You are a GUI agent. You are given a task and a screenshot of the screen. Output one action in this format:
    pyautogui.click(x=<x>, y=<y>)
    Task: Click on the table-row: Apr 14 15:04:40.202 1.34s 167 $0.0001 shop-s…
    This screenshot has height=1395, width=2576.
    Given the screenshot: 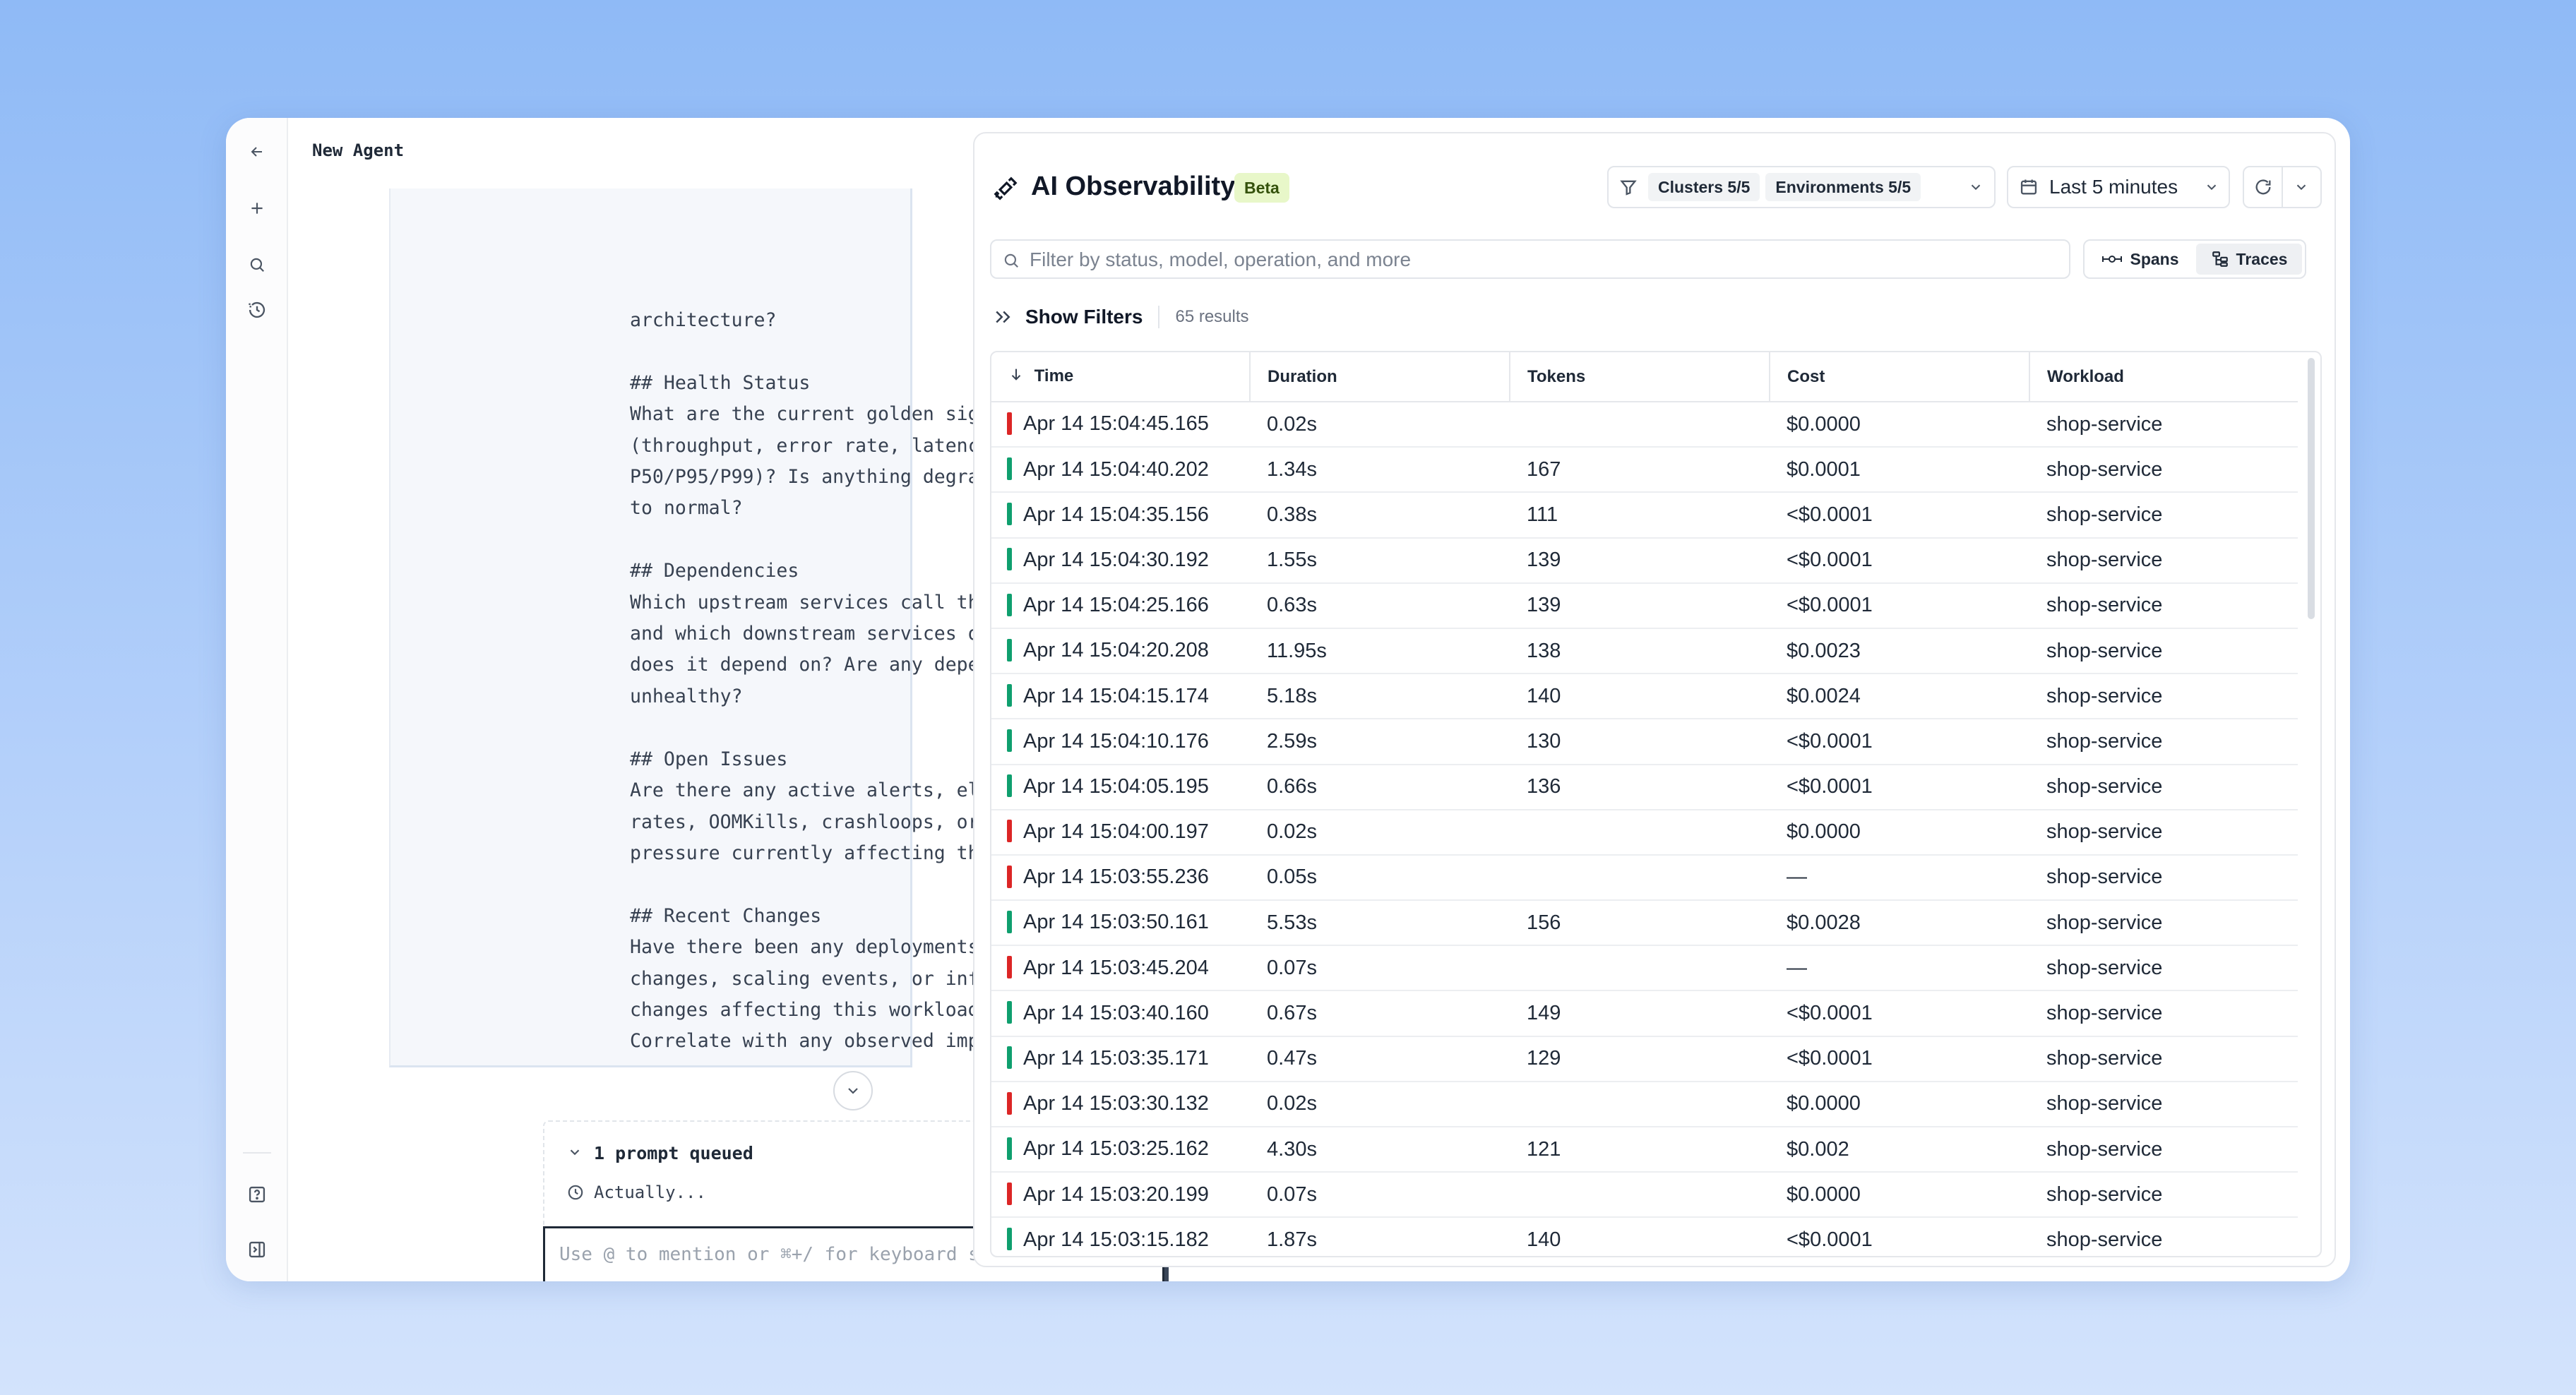 What is the action you would take?
    pyautogui.click(x=1644, y=470)
    